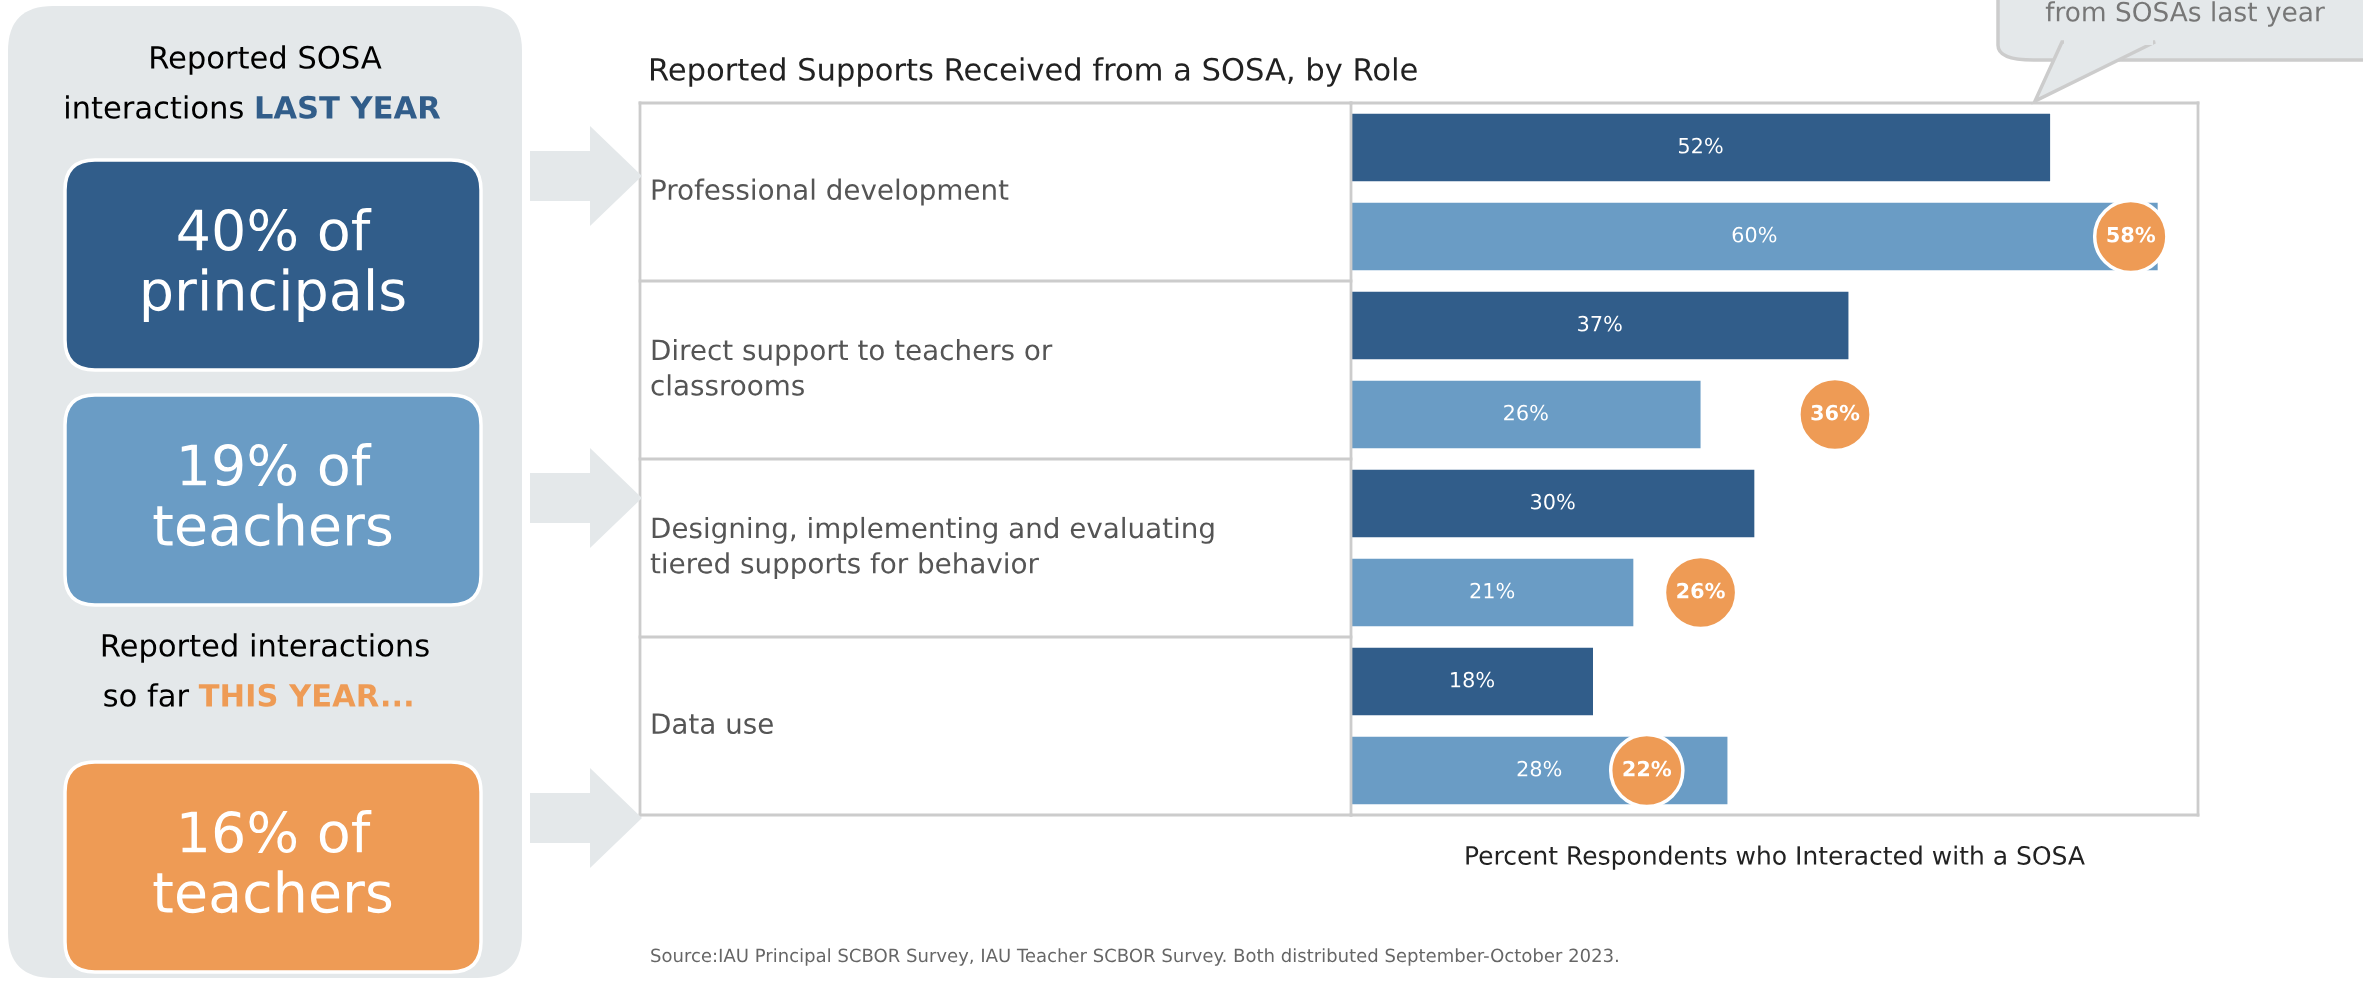  Describe the element at coordinates (266, 60) in the screenshot. I see `text: Reported SOSA` at that location.